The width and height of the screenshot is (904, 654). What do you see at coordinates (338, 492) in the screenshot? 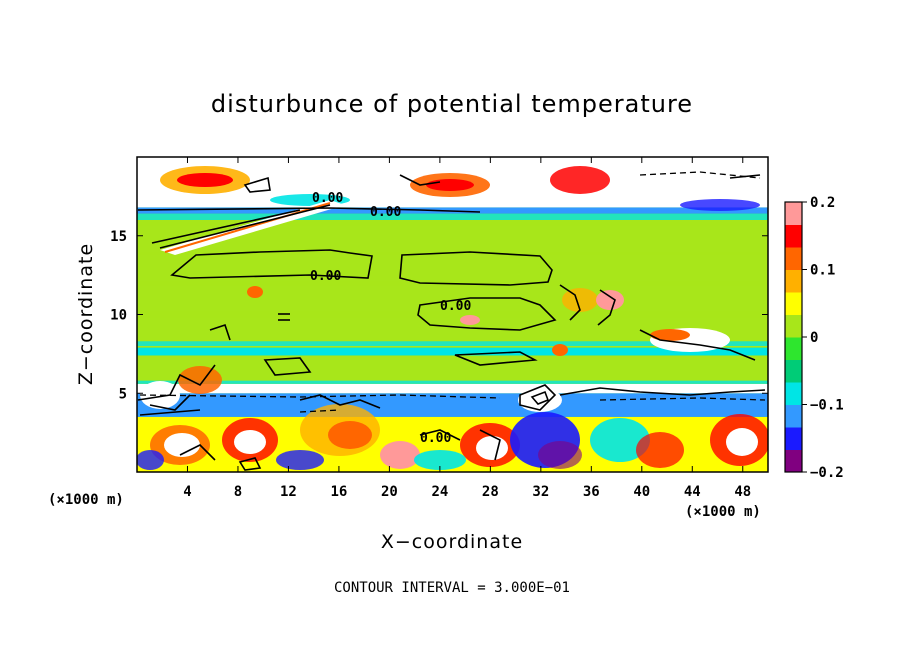
I see `x-tick-label: 16` at bounding box center [338, 492].